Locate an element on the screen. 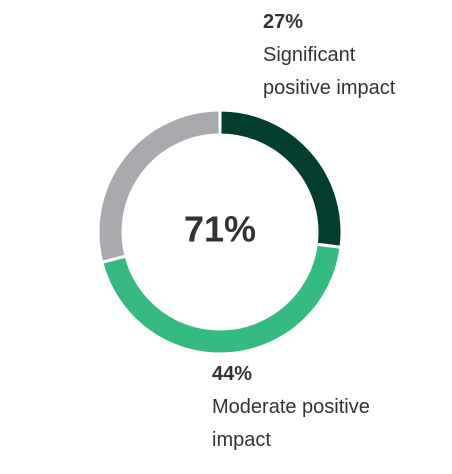 This screenshot has height=474, width=452. category-label: Significant positive impact is located at coordinates (329, 71).